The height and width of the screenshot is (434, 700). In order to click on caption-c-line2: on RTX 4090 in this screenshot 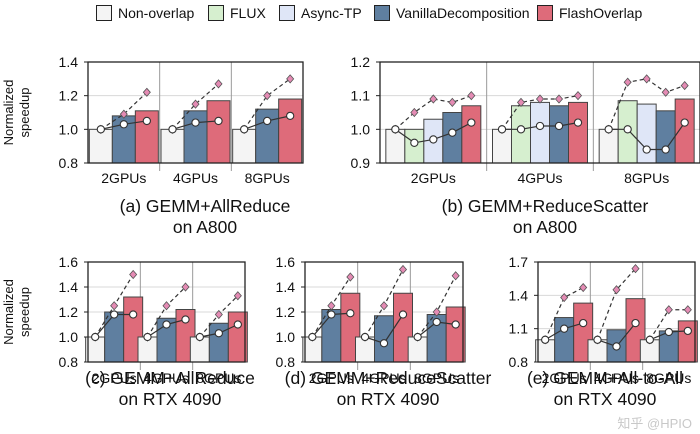, I will do `click(170, 399)`.